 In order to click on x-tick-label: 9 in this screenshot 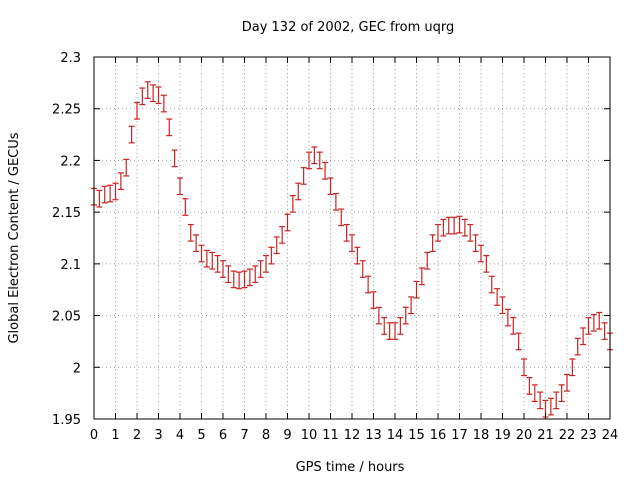, I will do `click(287, 435)`.